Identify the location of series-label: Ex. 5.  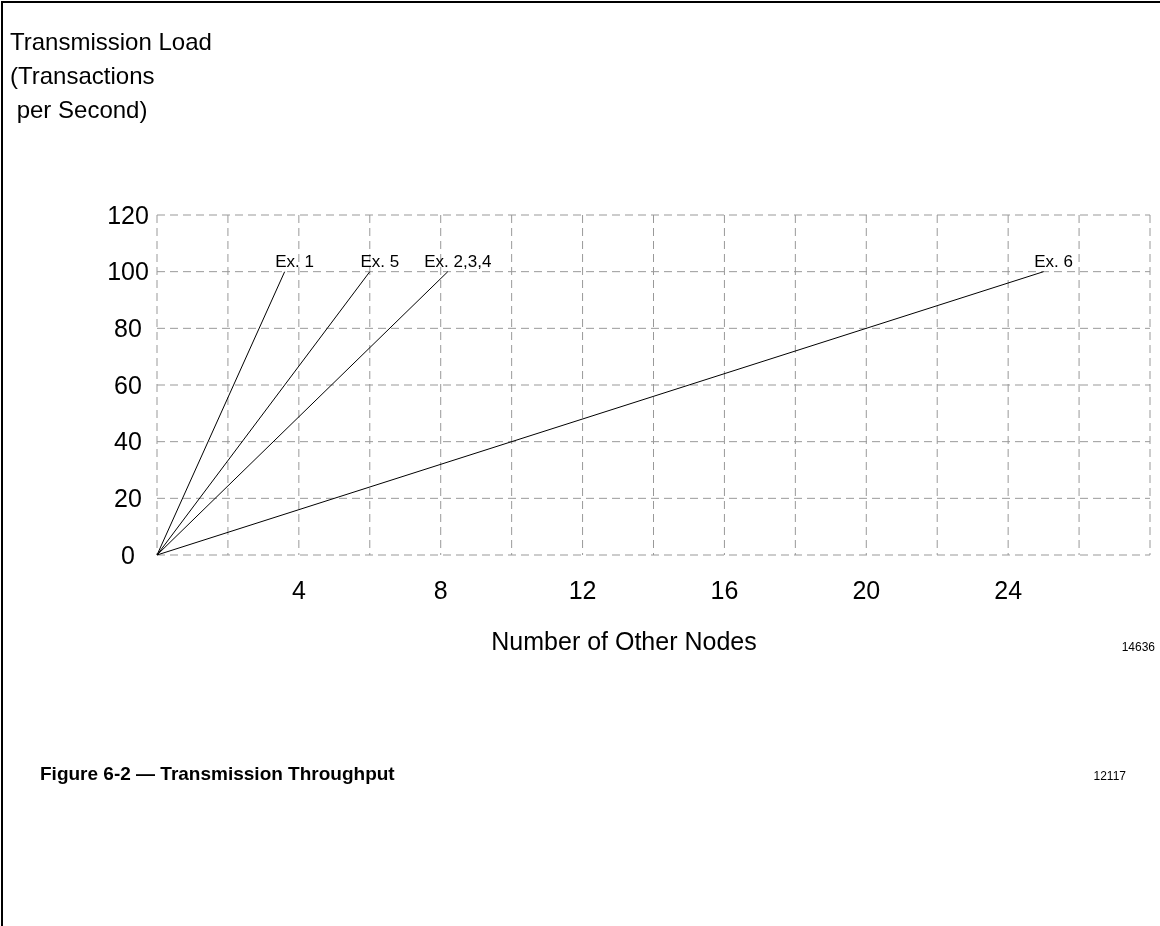
(380, 261).